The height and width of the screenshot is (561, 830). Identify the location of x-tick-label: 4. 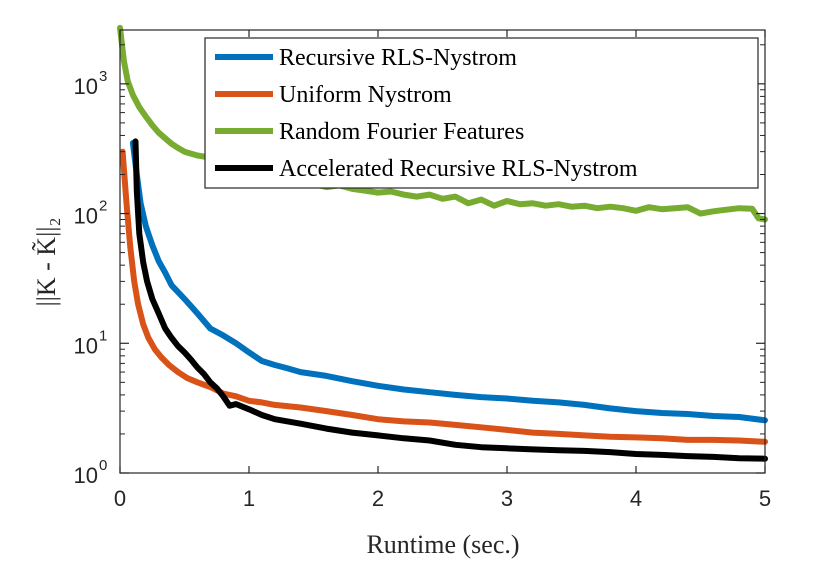
(636, 498).